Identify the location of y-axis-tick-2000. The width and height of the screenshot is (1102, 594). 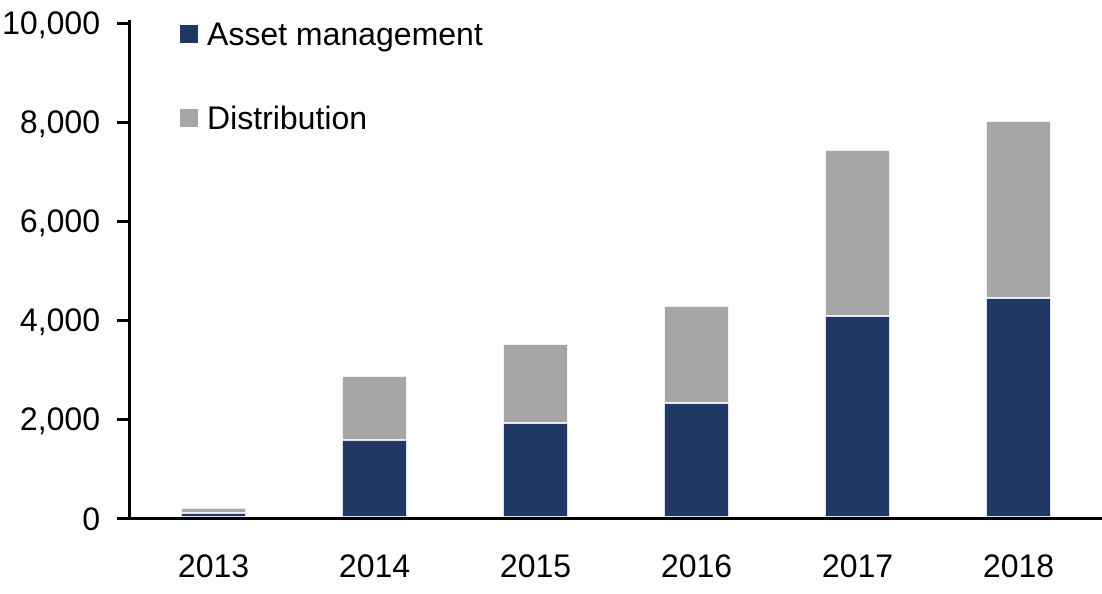
(123, 419).